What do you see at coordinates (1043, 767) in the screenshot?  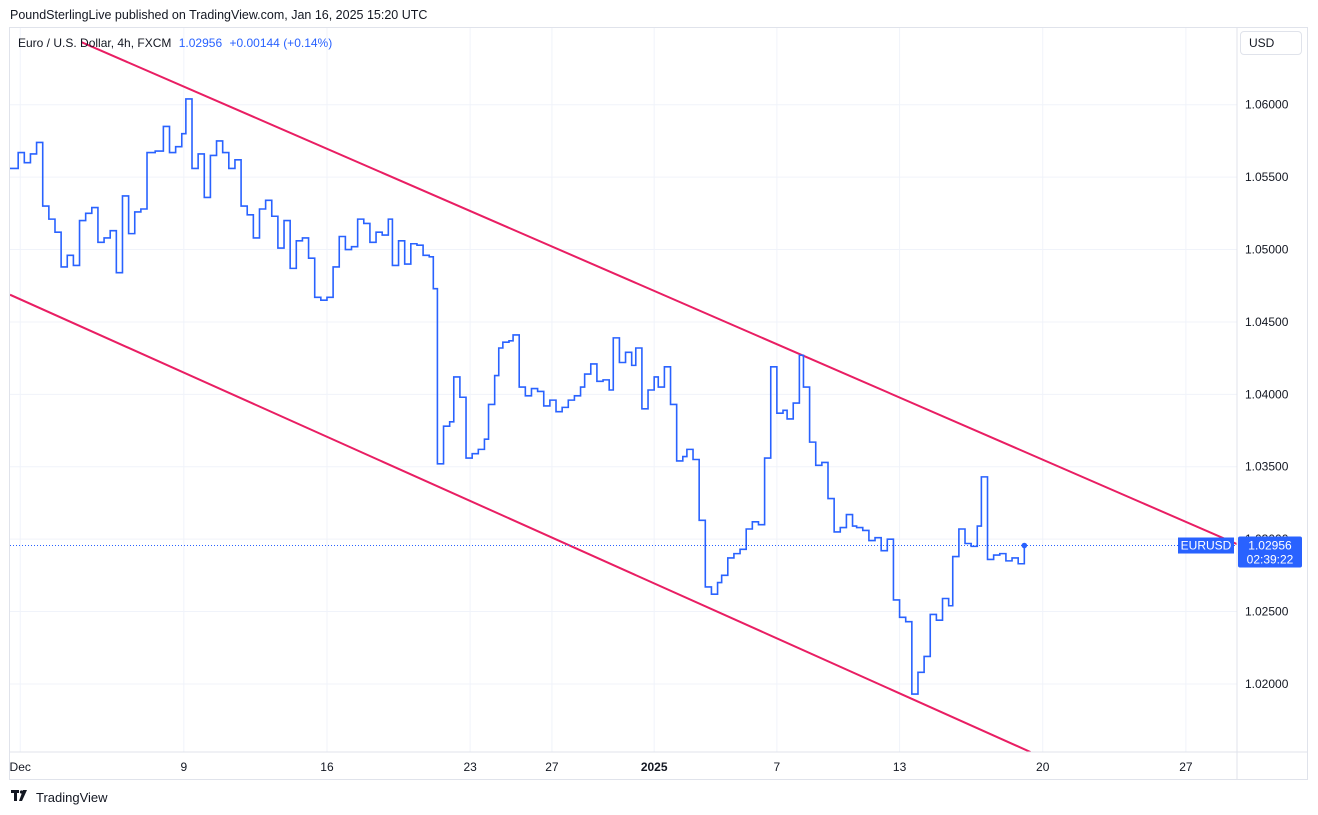 I see `time-tick-label: 20` at bounding box center [1043, 767].